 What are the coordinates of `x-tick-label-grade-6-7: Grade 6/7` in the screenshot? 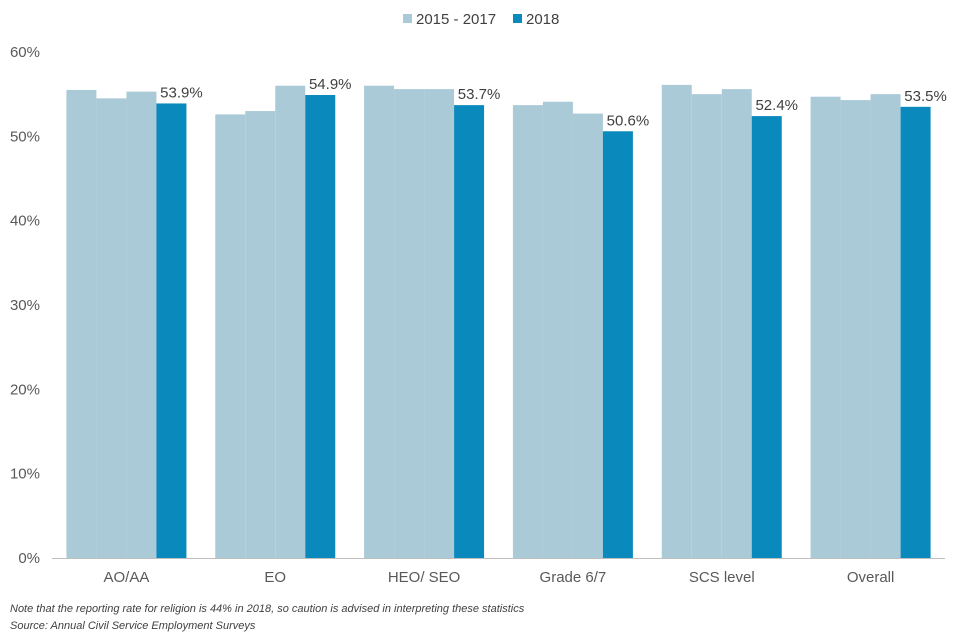 It's located at (573, 577).